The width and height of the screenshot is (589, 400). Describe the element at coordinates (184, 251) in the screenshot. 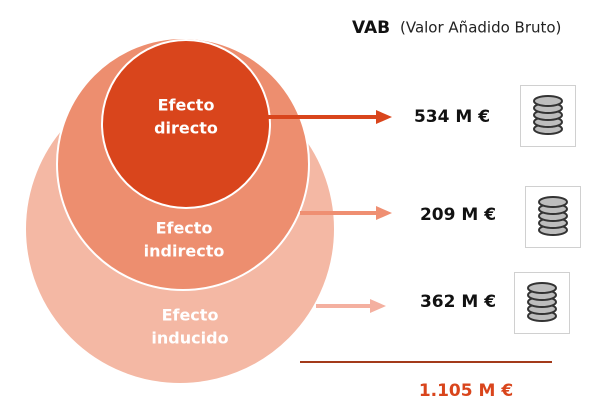

I see `effect-label: indirecto` at that location.